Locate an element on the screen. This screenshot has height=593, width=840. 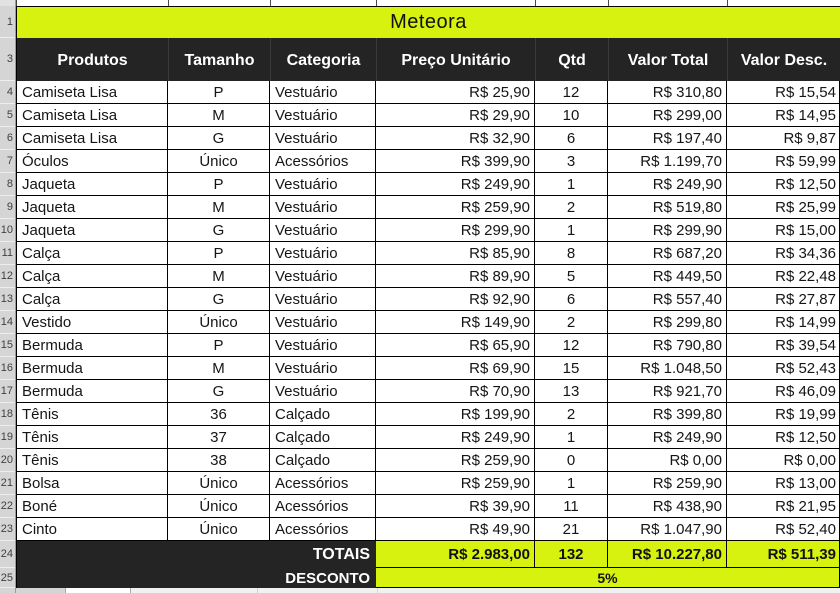
cell-valor-total: R$ 249,90 is located at coordinates (667, 437).